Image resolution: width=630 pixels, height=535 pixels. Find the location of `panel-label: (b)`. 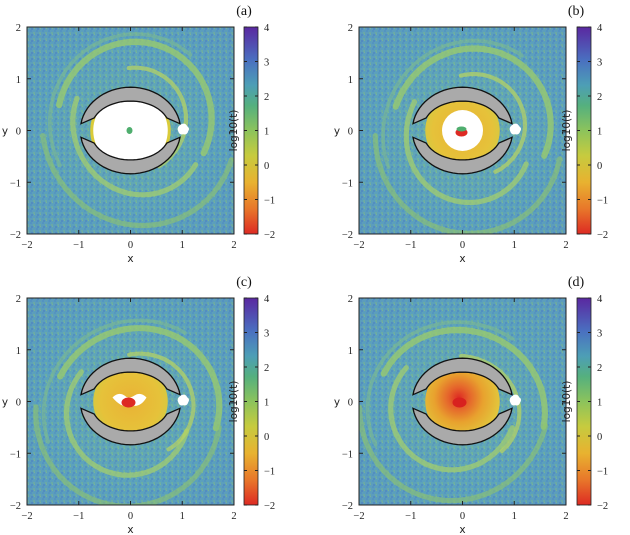

panel-label: (b) is located at coordinates (576, 11).